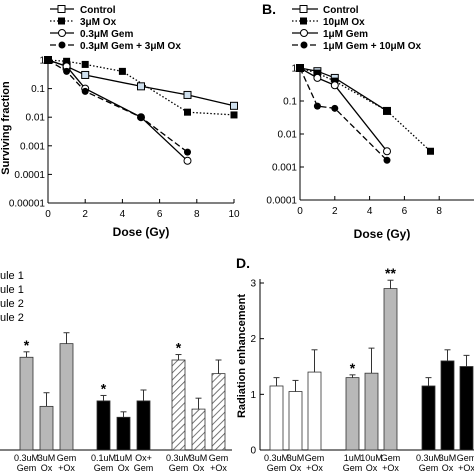 Image resolution: width=474 pixels, height=474 pixels. What do you see at coordinates (141, 232) in the screenshot?
I see `panel-a-x-label: Dose (Gy)` at bounding box center [141, 232].